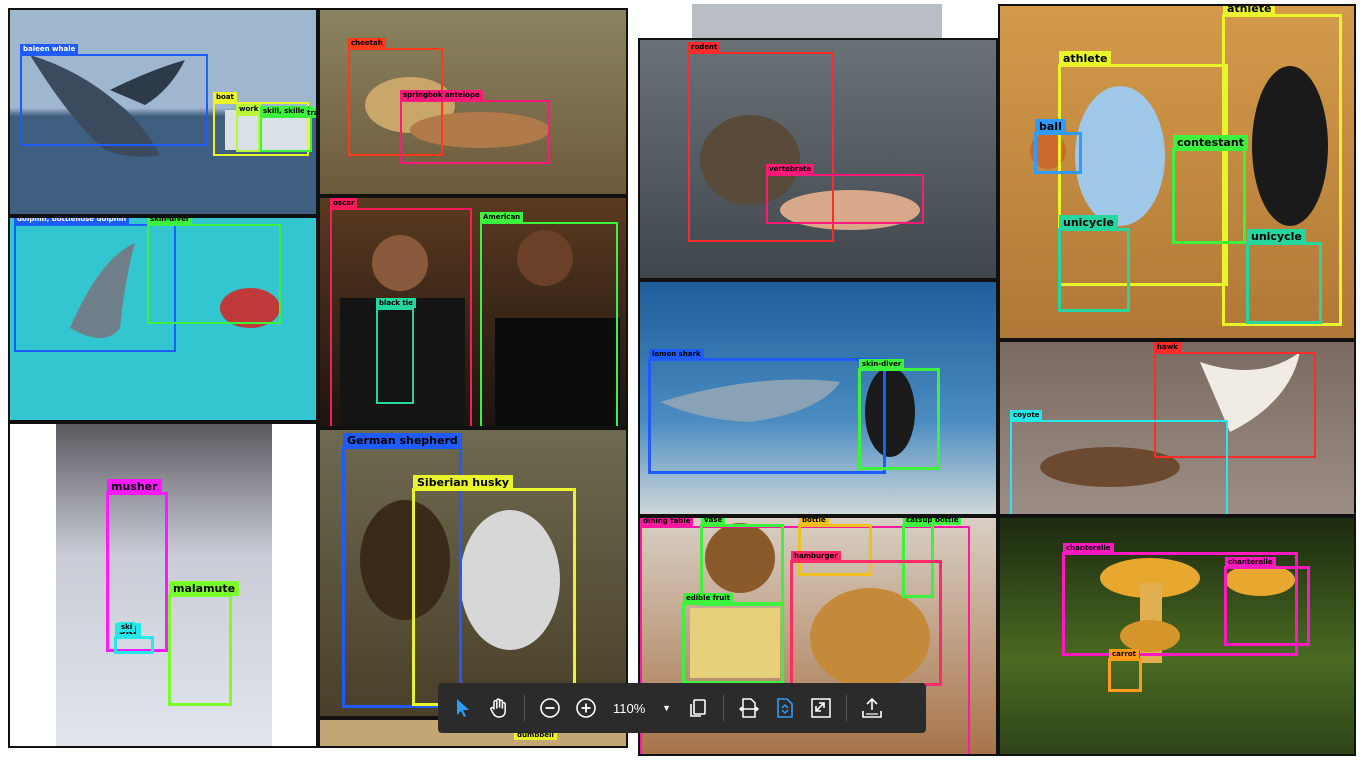 Image resolution: width=1363 pixels, height=762 pixels. What do you see at coordinates (344, 203) in the screenshot?
I see `bbox-label: oscar` at bounding box center [344, 203].